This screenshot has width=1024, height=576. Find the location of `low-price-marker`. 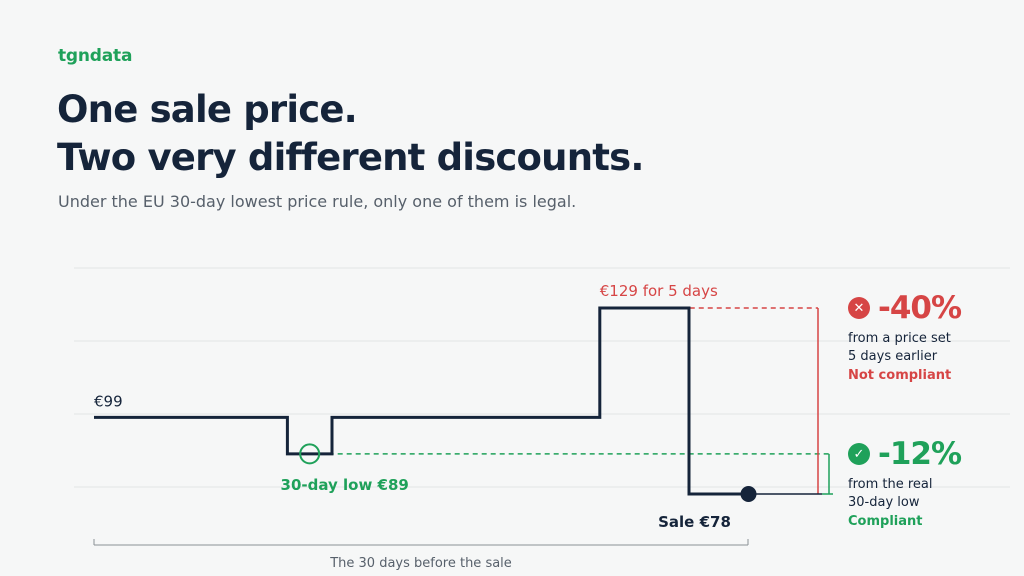

low-price-marker is located at coordinates (310, 454).